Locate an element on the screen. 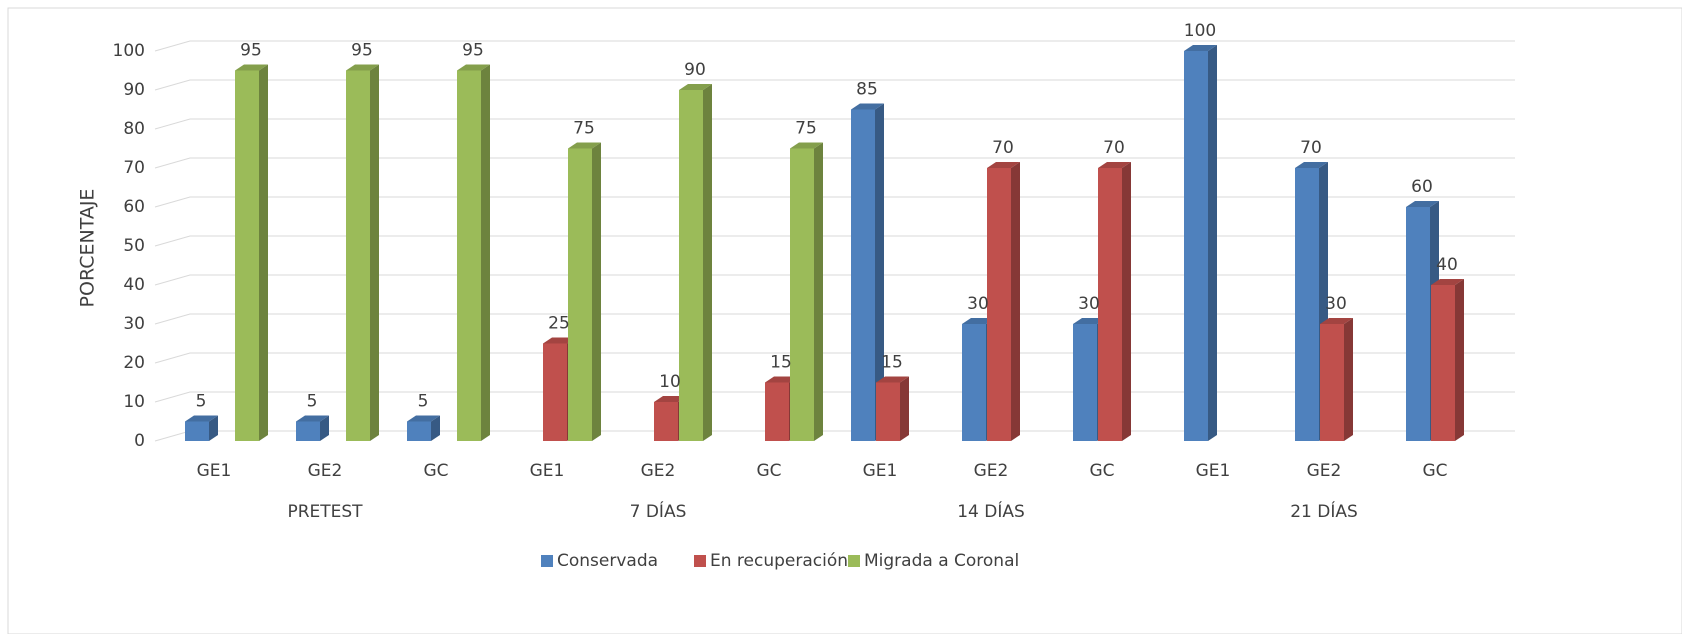 The image size is (1682, 634). y-tick-label: 10 is located at coordinates (134, 402).